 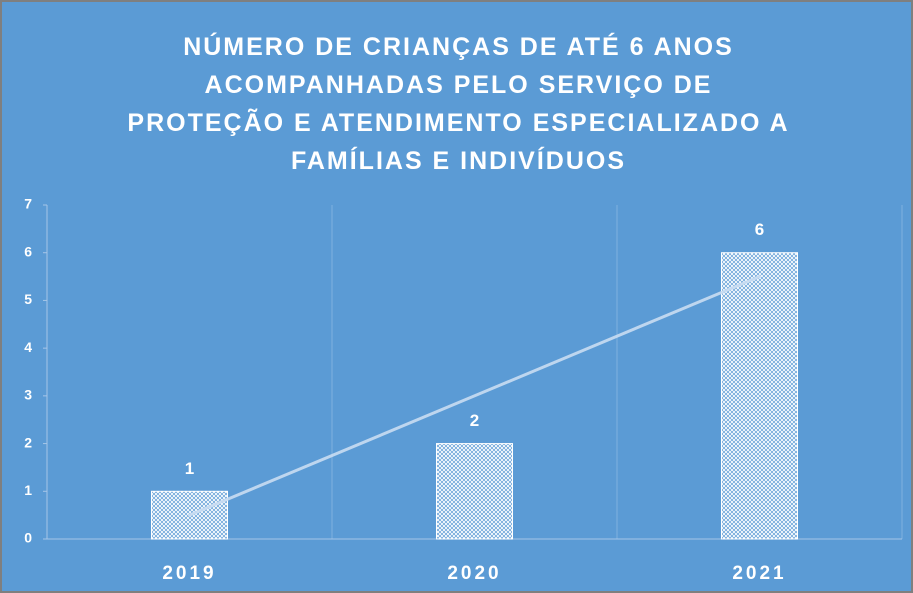 What do you see at coordinates (28, 490) in the screenshot?
I see `y-tick-label: 1` at bounding box center [28, 490].